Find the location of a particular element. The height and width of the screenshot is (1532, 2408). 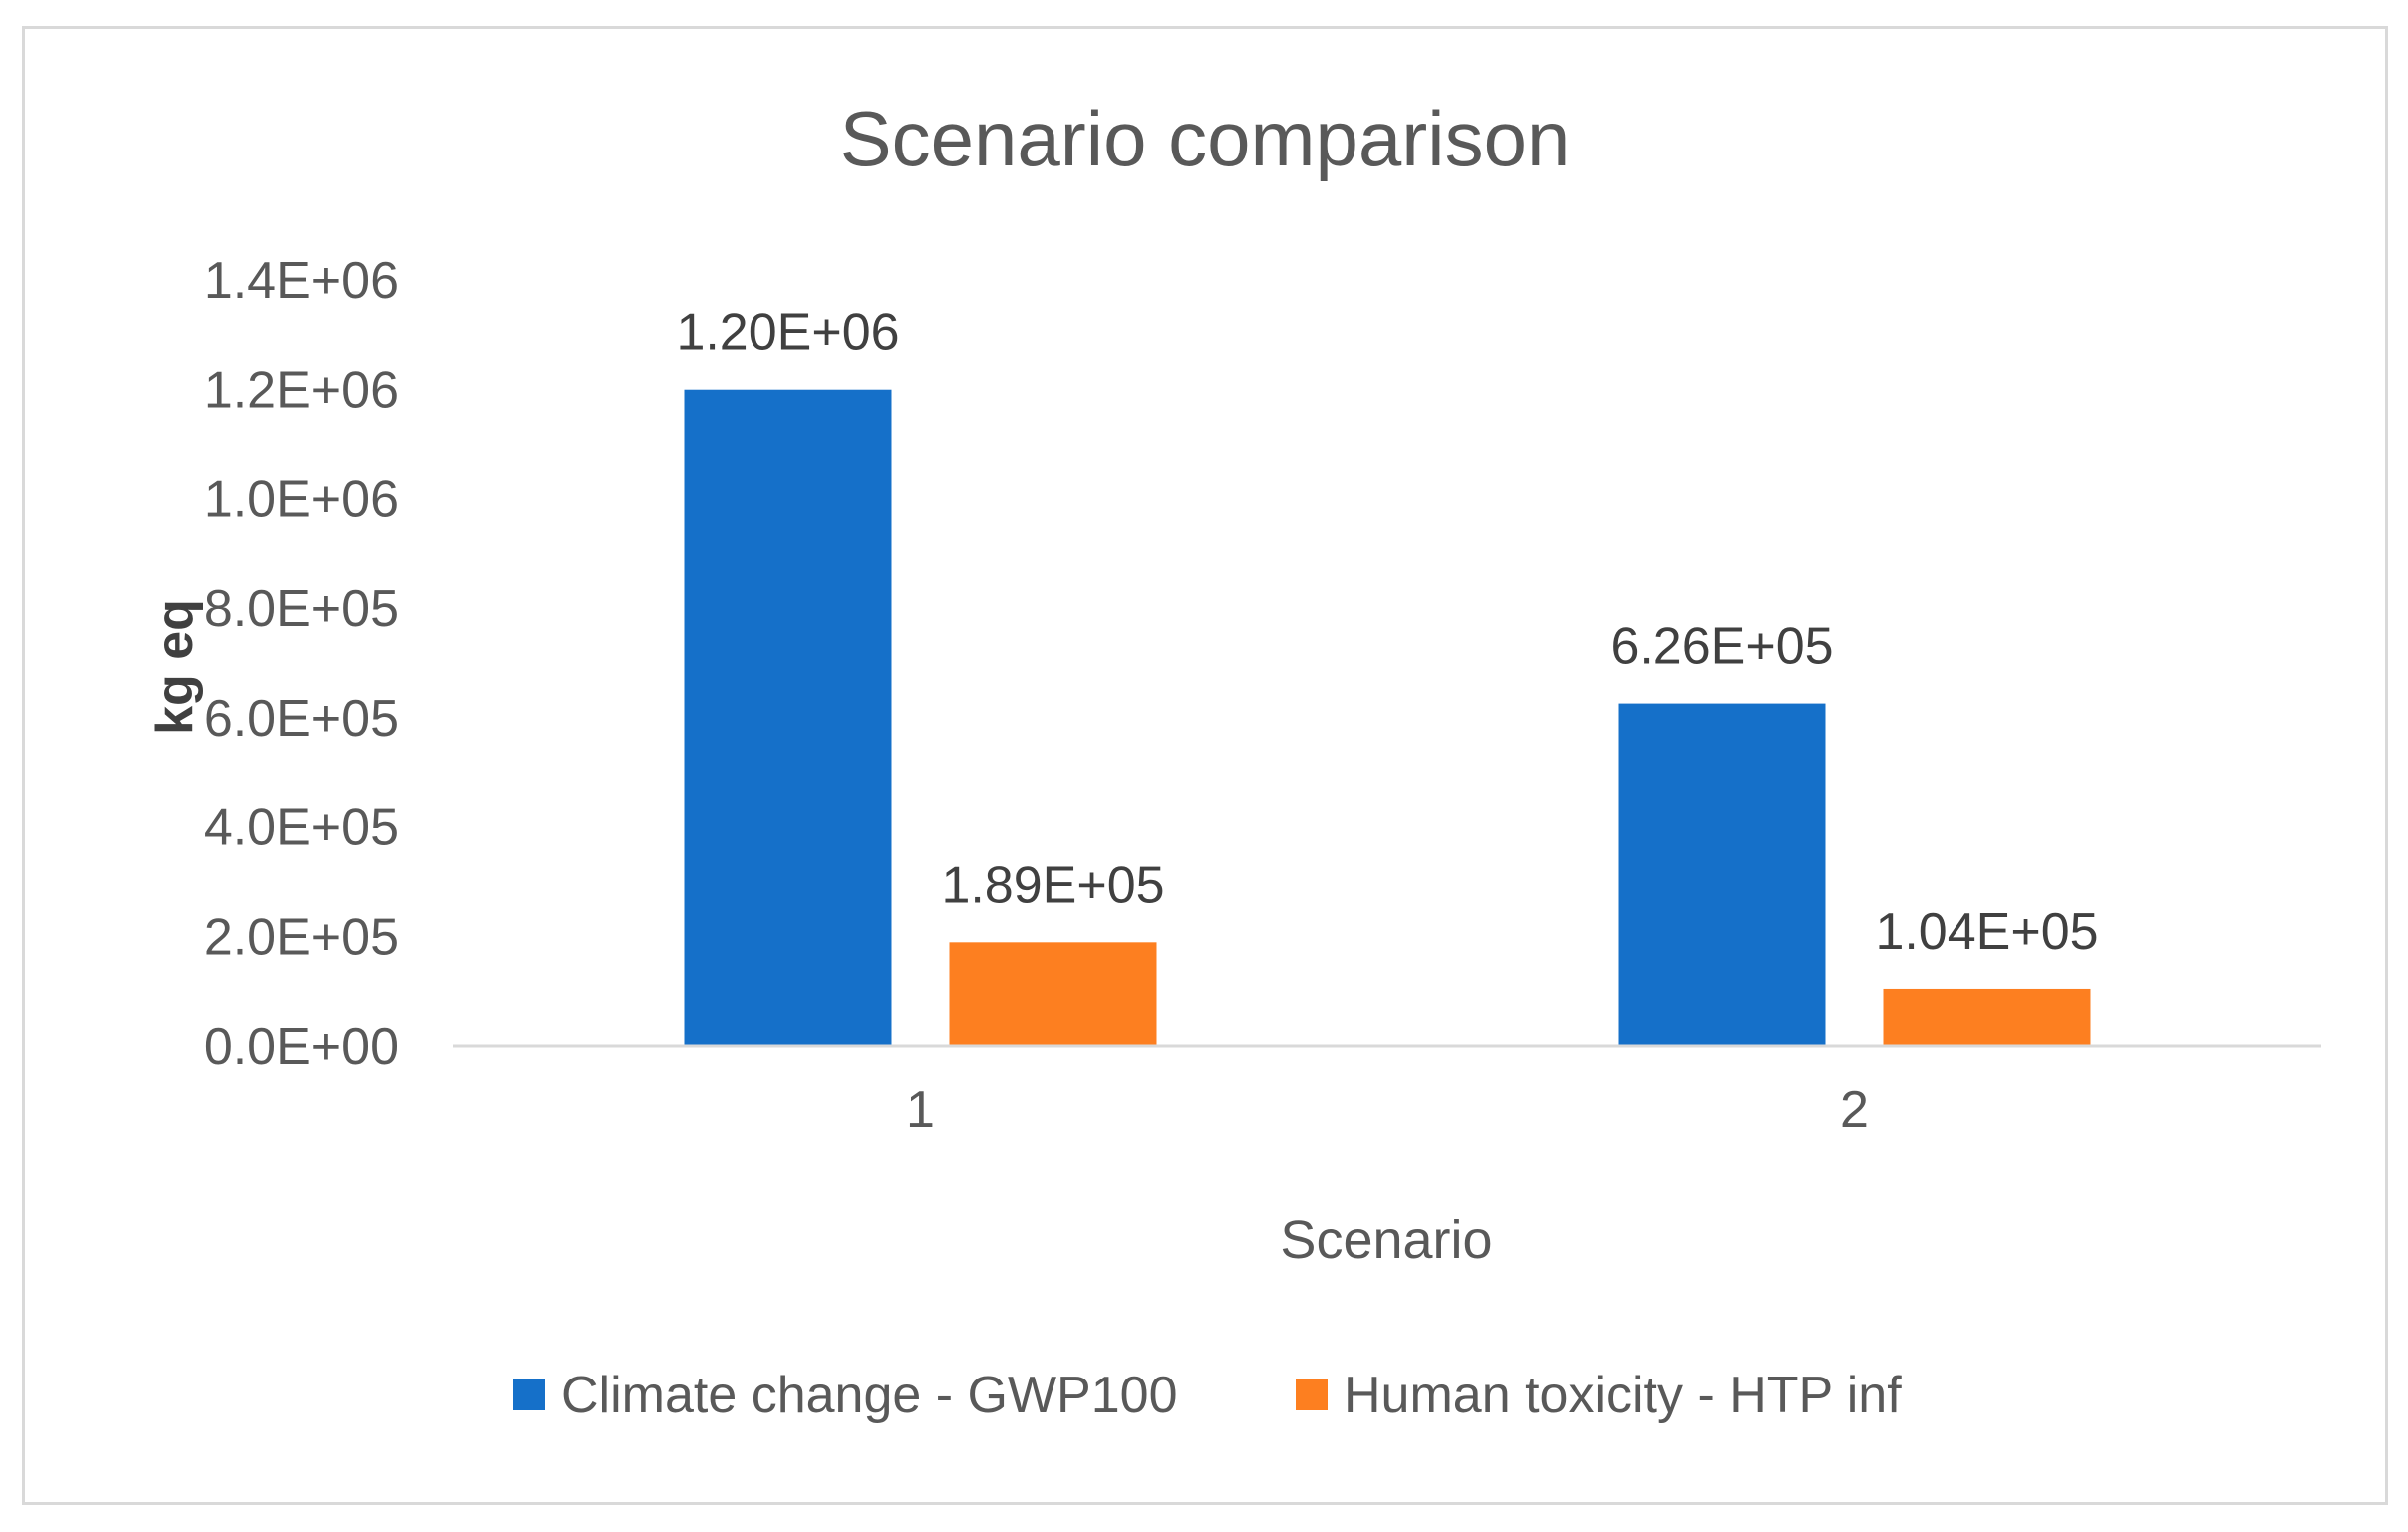

bar-data-label: 6.26E+05 is located at coordinates (1721, 647).